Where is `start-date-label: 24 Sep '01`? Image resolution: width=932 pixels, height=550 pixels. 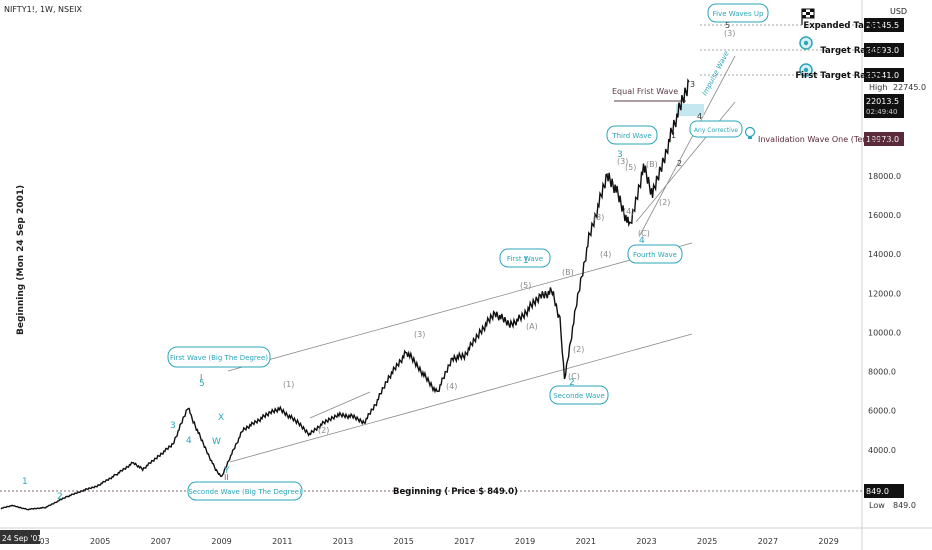 start-date-label: 24 Sep '01 is located at coordinates (22, 538).